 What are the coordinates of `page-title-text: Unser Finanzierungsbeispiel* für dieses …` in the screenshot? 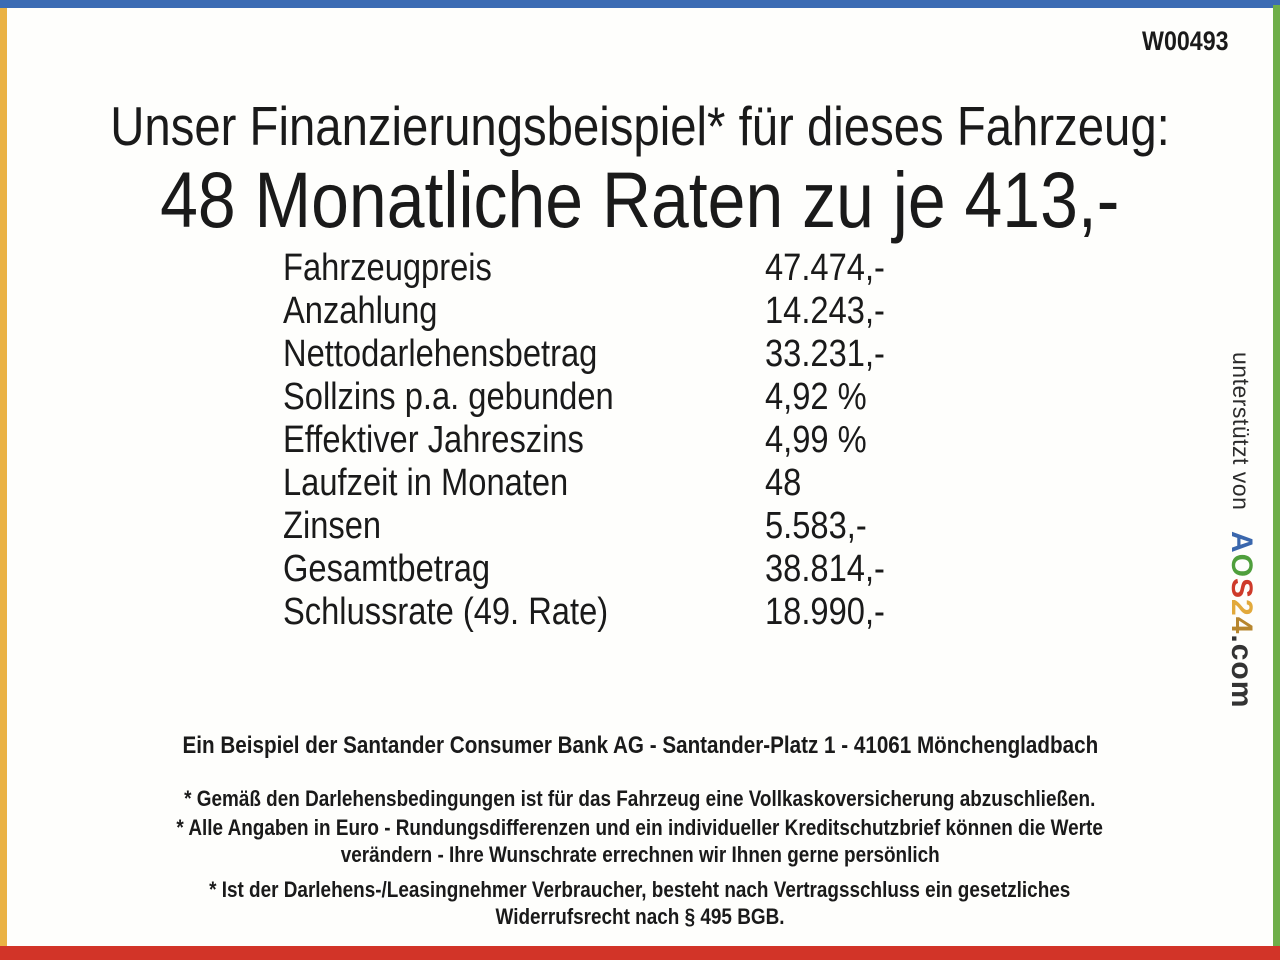 It's located at (640, 126).